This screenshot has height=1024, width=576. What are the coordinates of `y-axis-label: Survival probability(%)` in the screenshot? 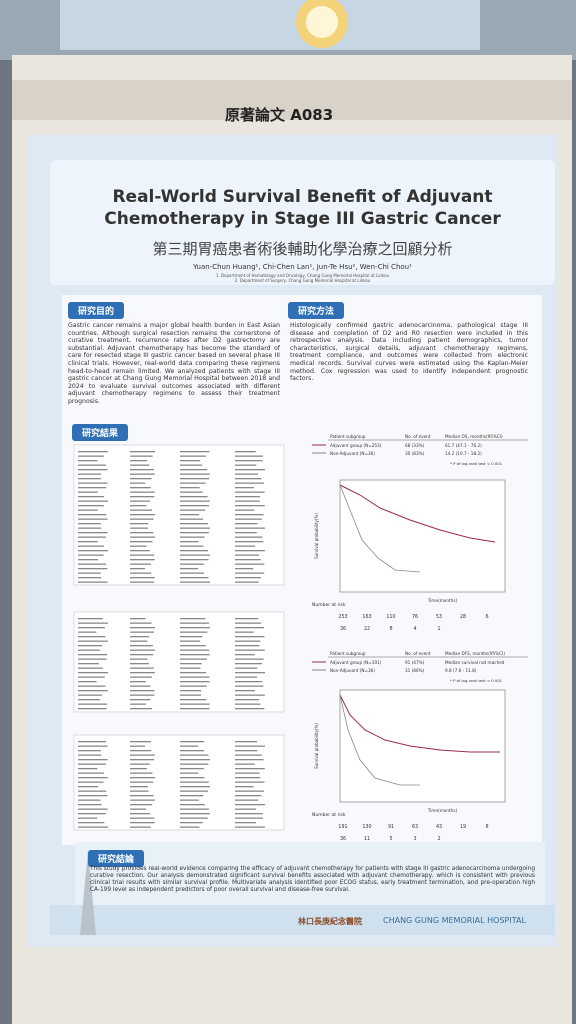 It's located at (316, 536).